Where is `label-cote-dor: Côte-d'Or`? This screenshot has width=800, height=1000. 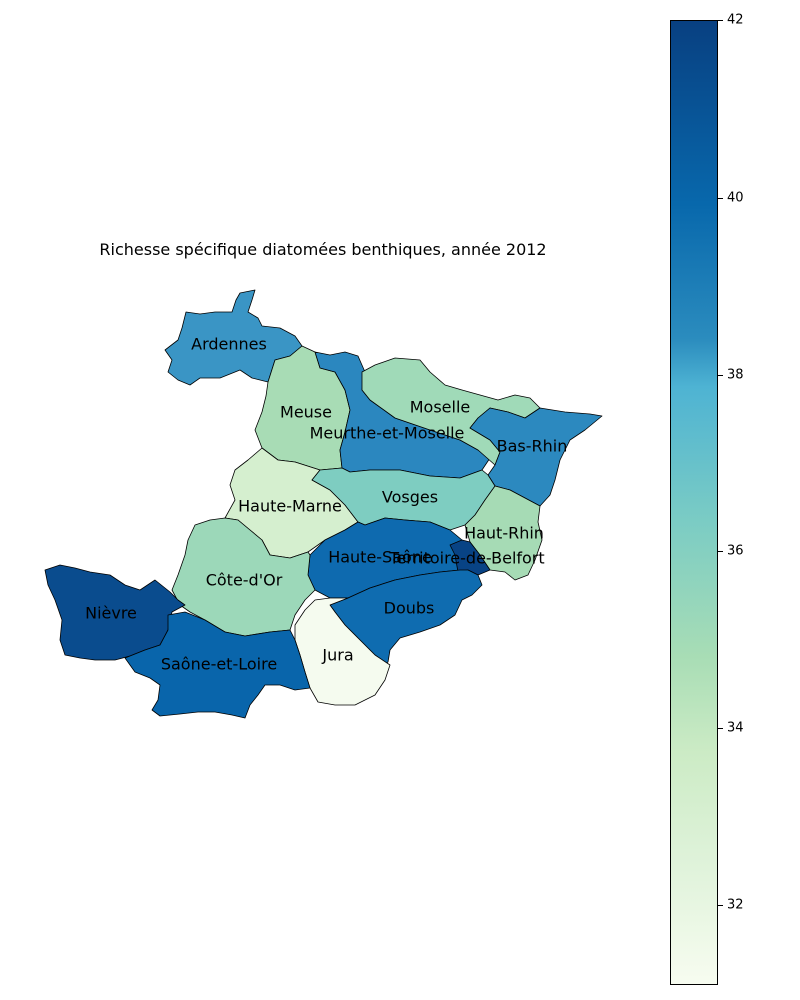
label-cote-dor: Côte-d'Or is located at coordinates (244, 580).